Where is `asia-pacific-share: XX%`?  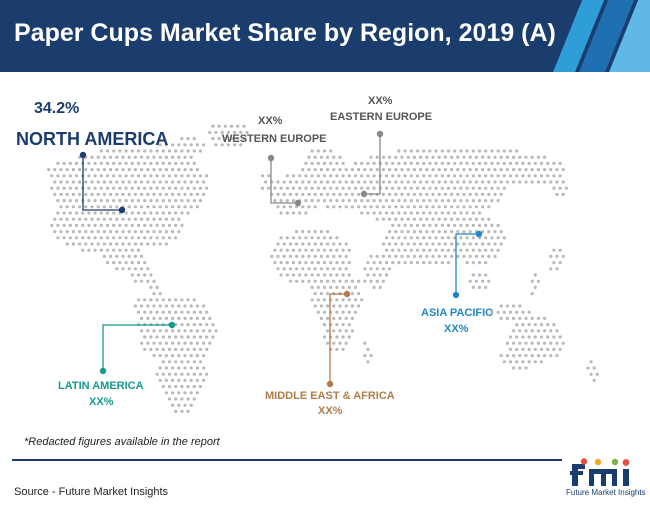 asia-pacific-share: XX% is located at coordinates (456, 329).